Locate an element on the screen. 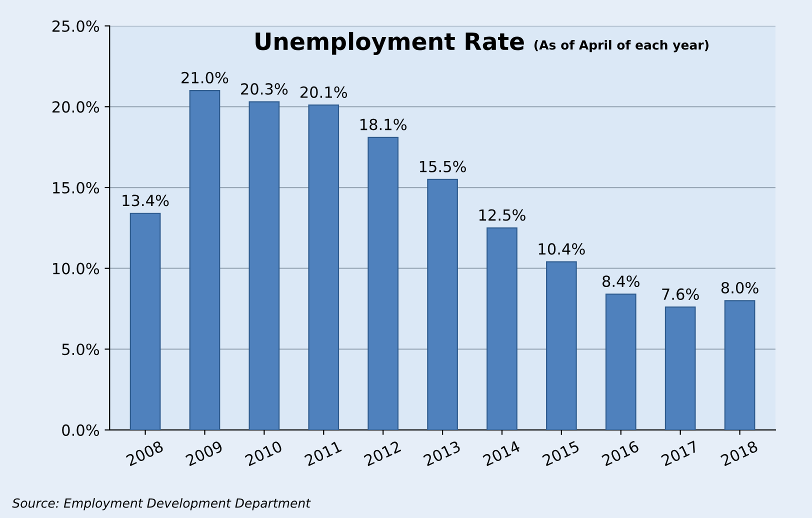 The width and height of the screenshot is (812, 518). data-label: 8.4% is located at coordinates (621, 282).